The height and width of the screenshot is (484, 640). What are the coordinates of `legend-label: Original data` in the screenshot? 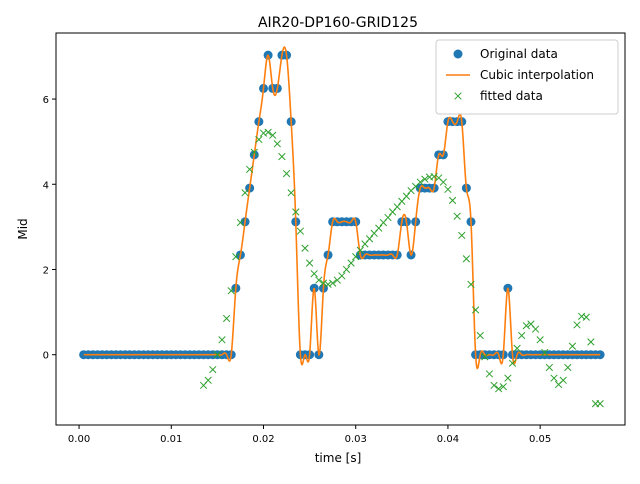 It's located at (519, 54).